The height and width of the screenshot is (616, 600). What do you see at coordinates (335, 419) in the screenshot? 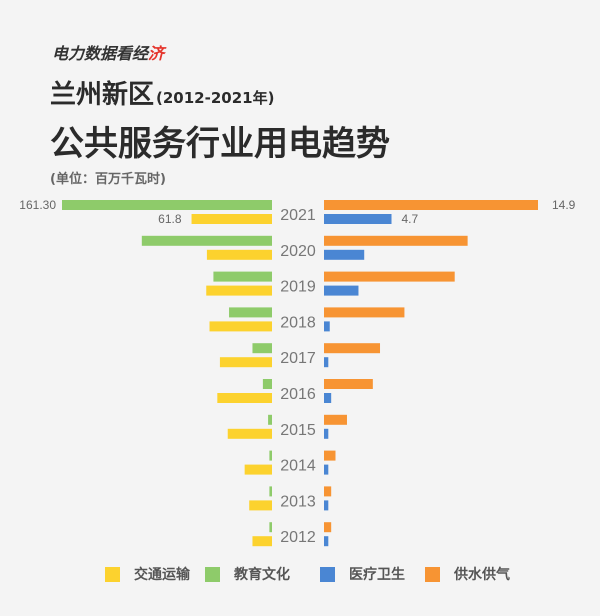
I see `bar-water-2015` at bounding box center [335, 419].